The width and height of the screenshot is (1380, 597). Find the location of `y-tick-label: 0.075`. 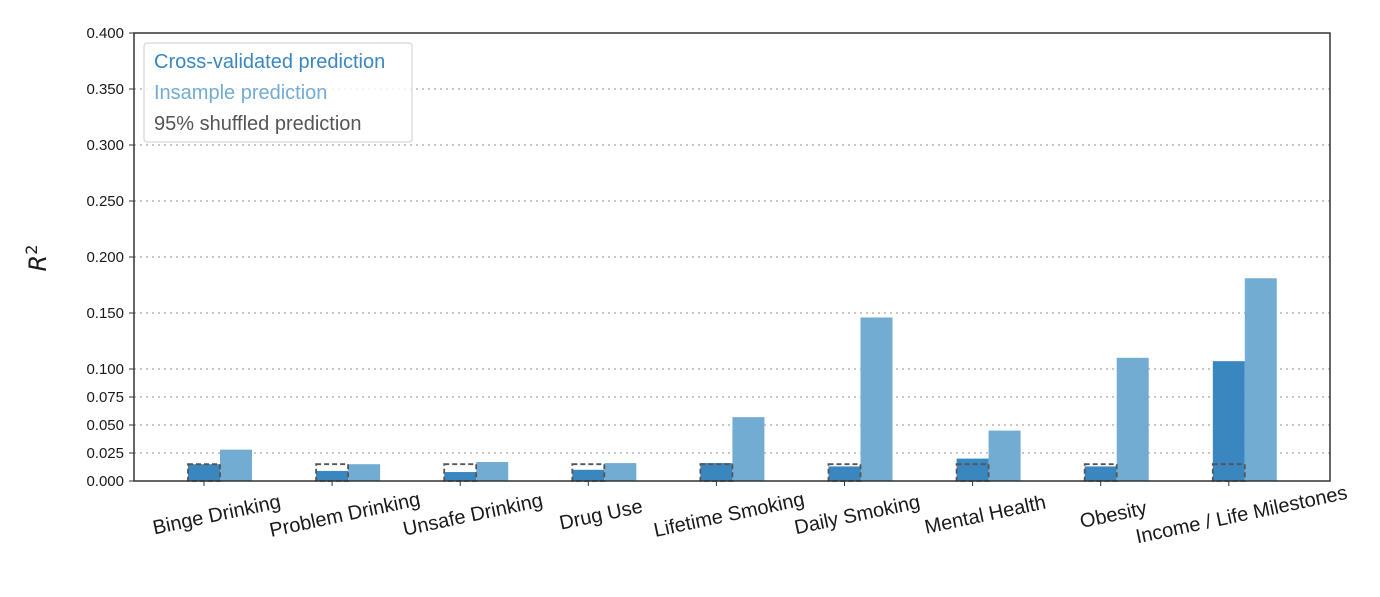

y-tick-label: 0.075 is located at coordinates (105, 397).